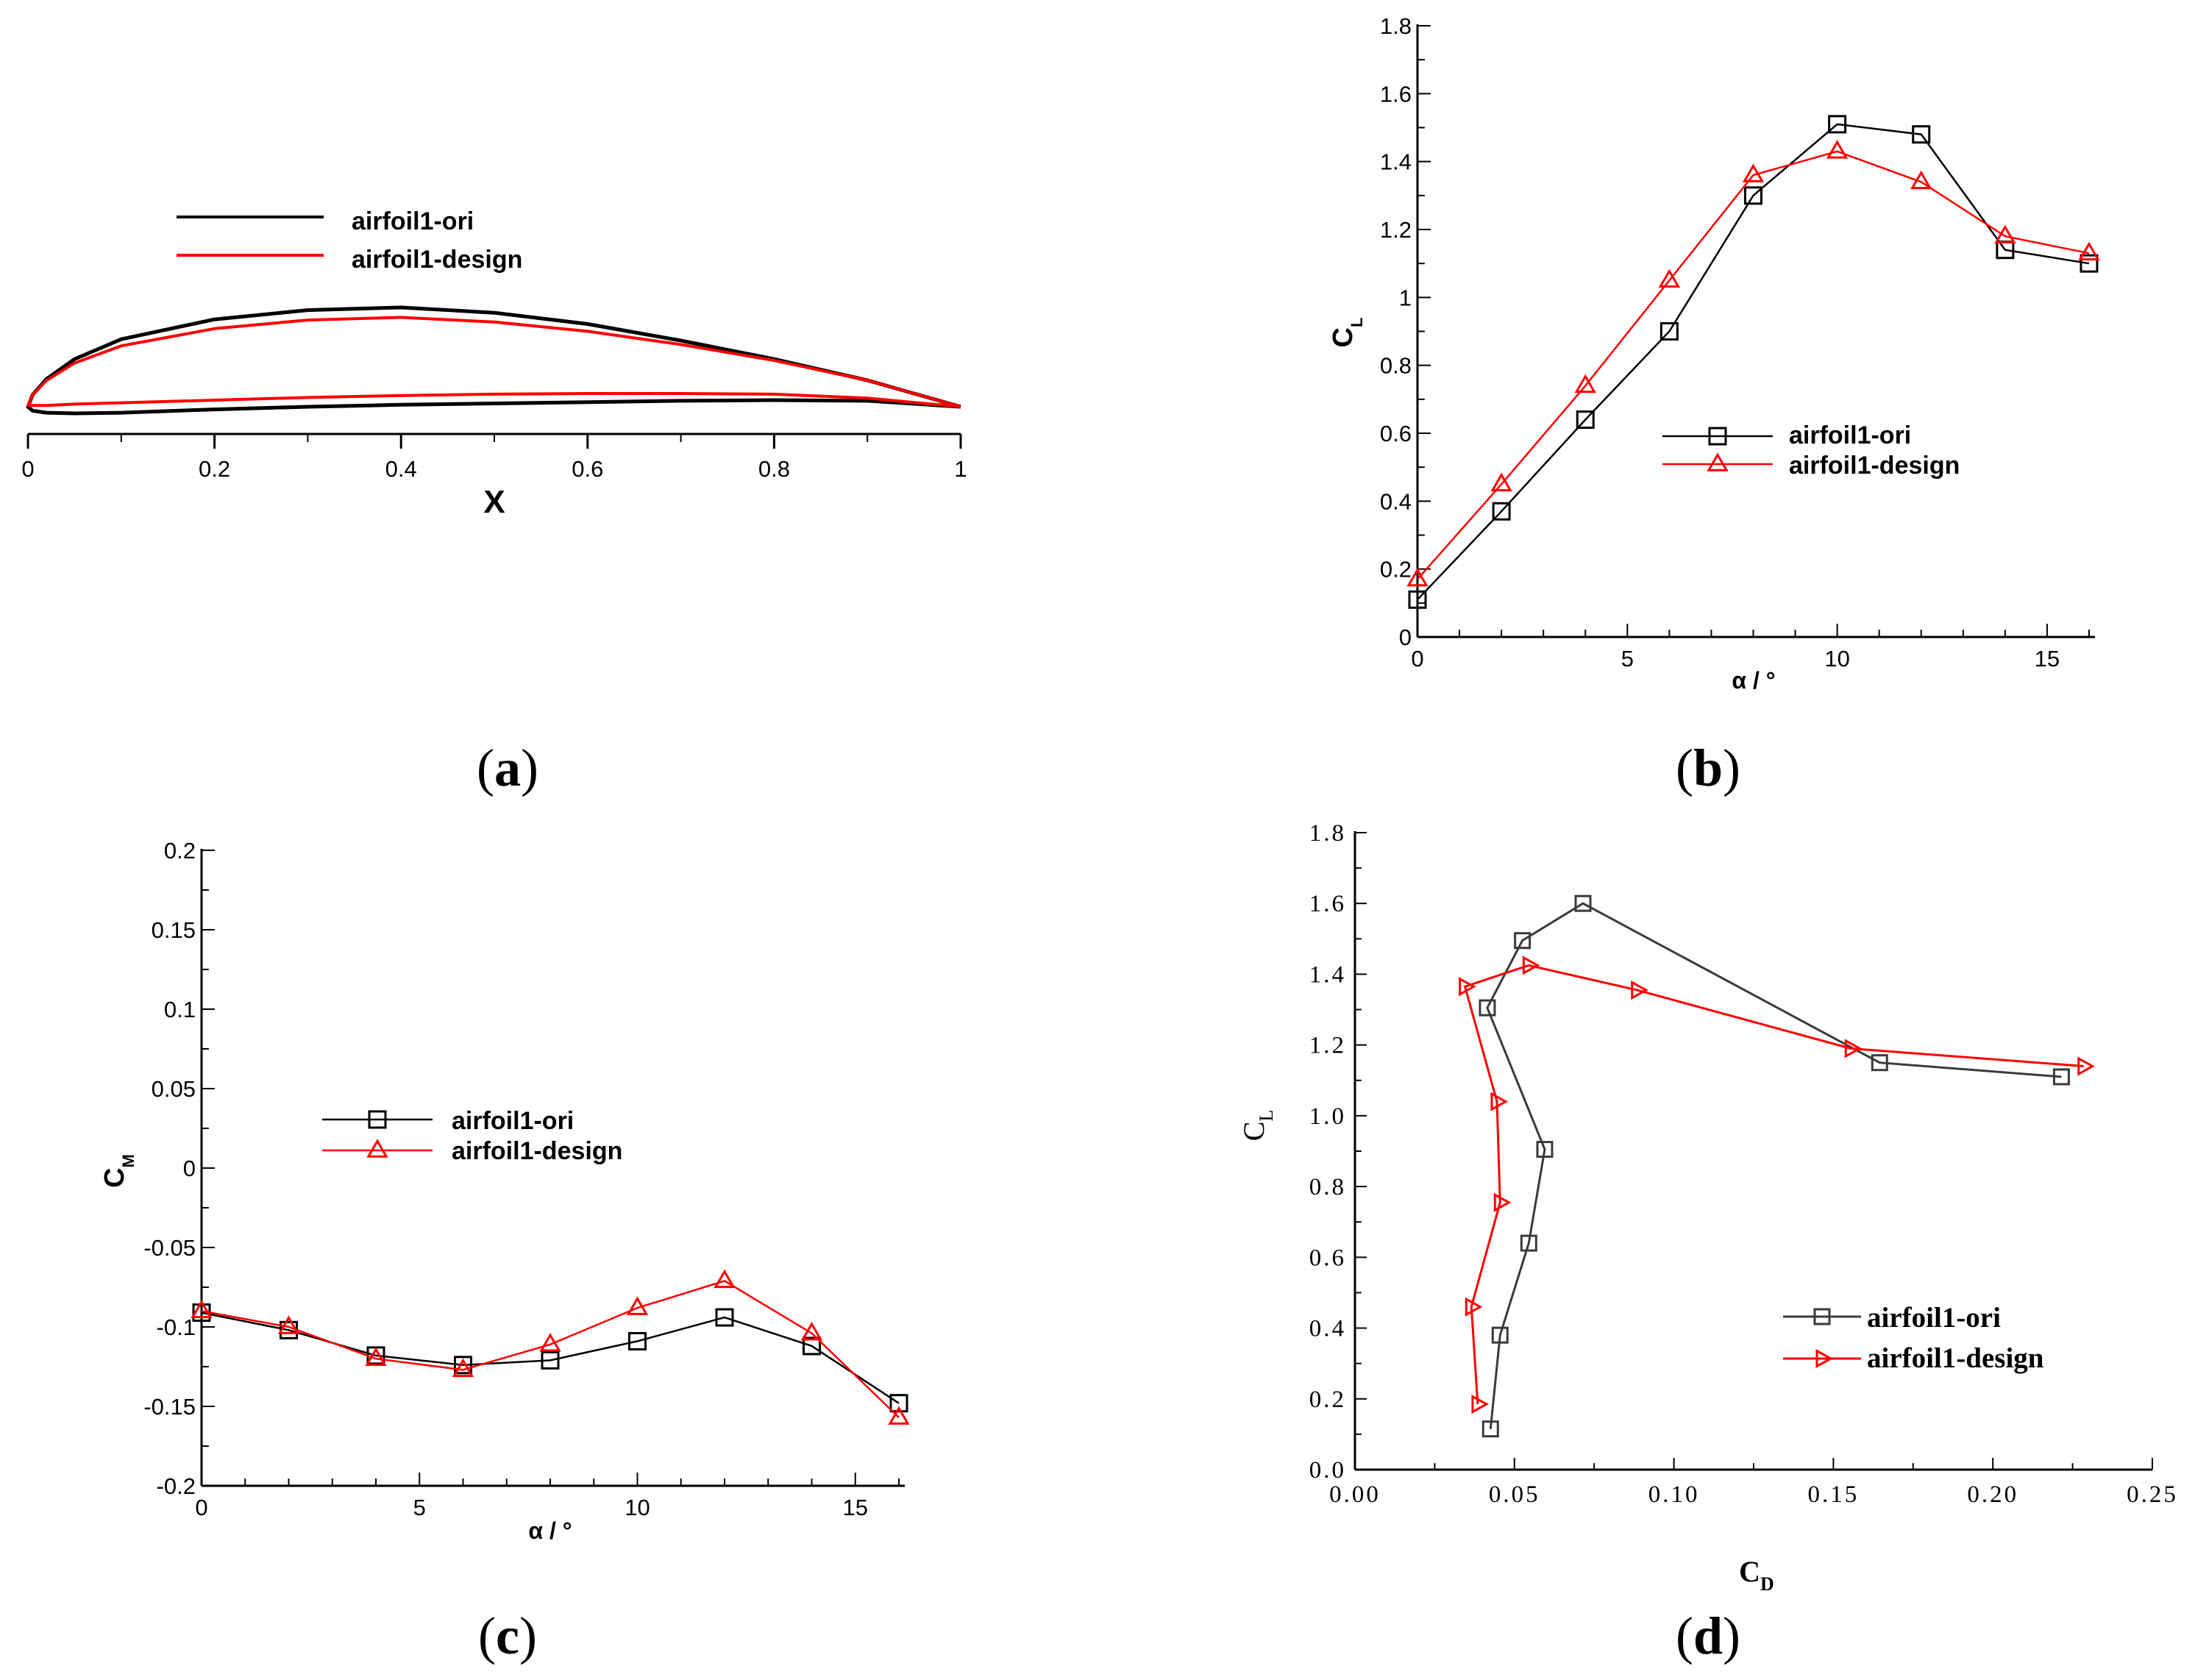  I want to click on panel-a-x-tick-label: 0.4, so click(401, 469).